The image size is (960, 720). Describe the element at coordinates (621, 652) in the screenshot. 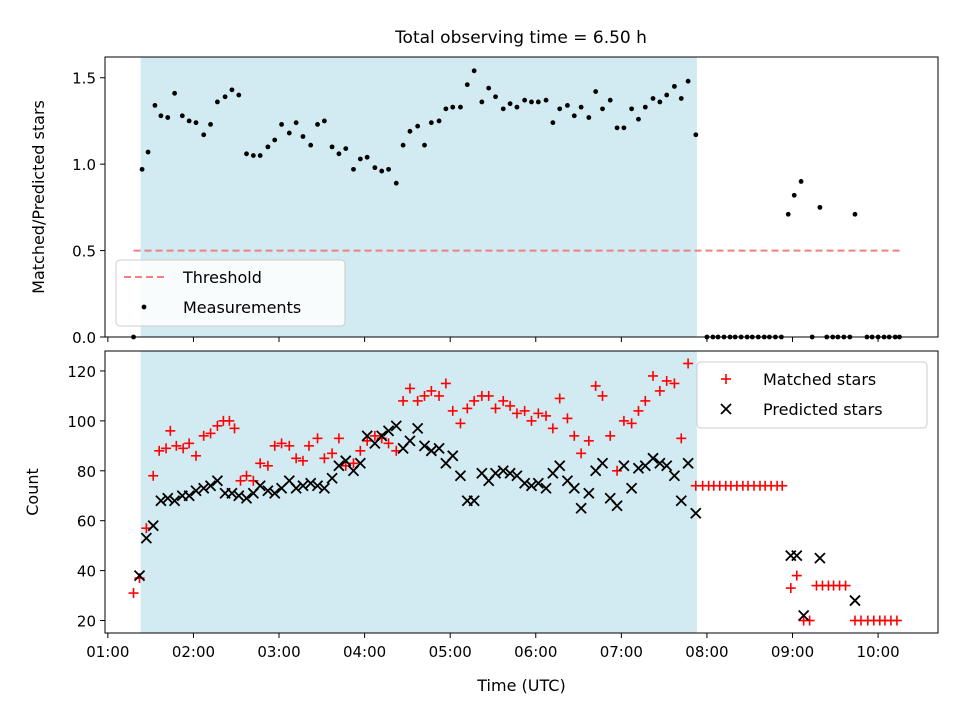

I see `x-tick-label: 07:00` at that location.